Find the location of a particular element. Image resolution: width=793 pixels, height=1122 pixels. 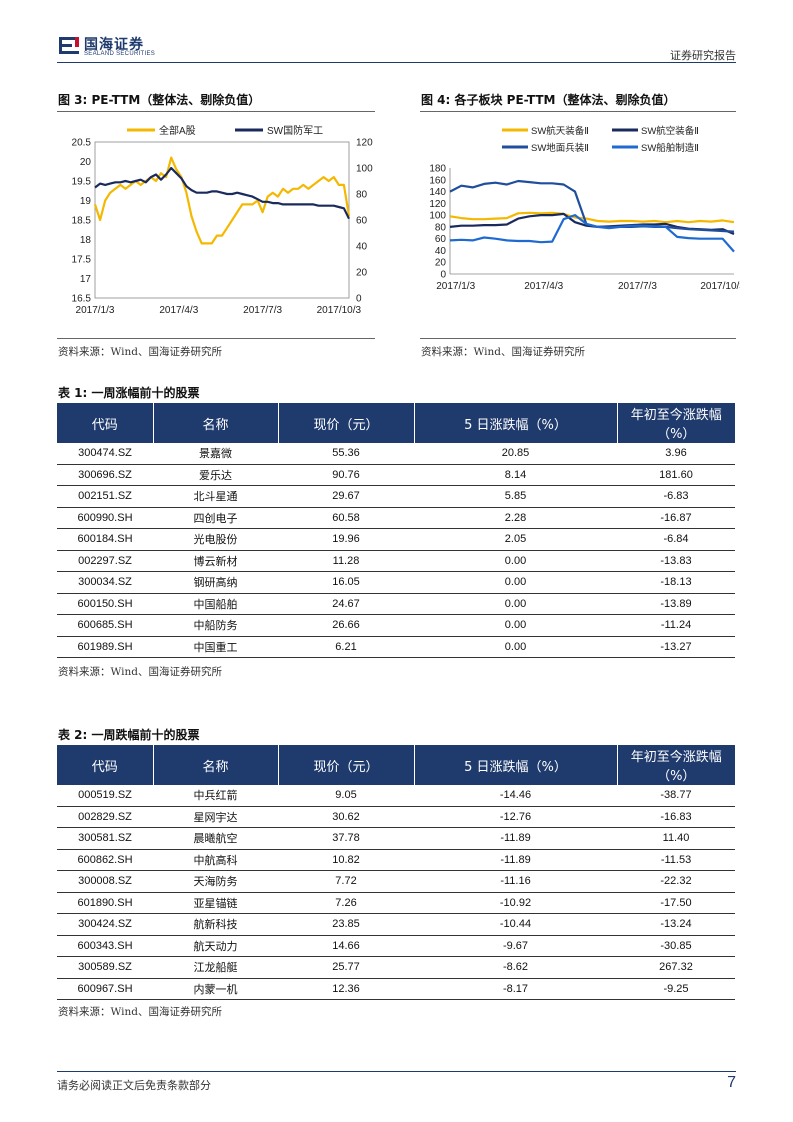

table2-name-cell: 中兵红箭 is located at coordinates (215, 796).